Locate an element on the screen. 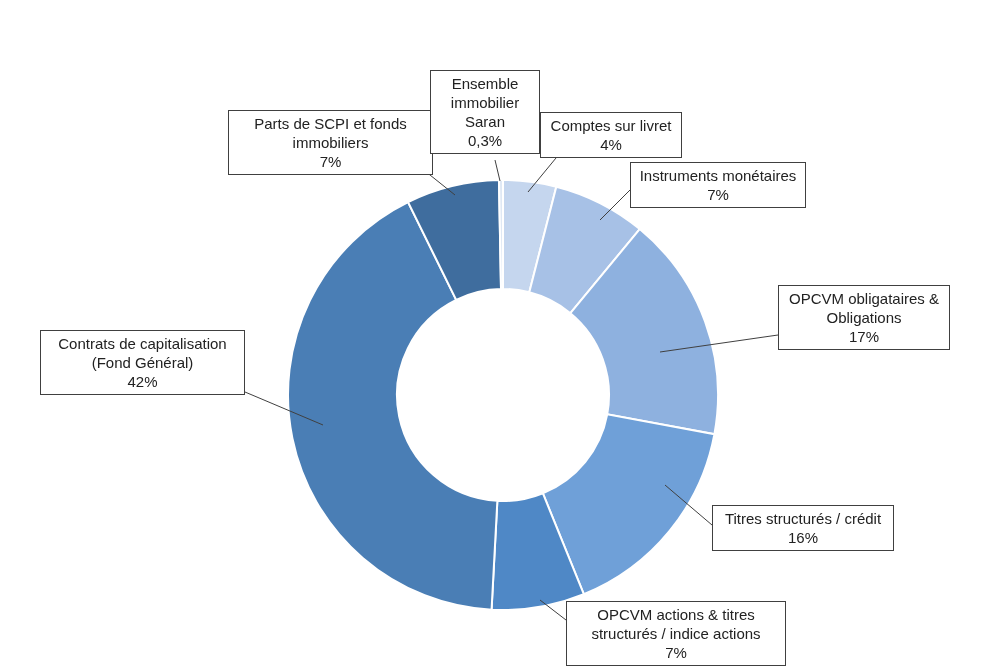 This screenshot has width=1001, height=669. data-label: 0,3% is located at coordinates (485, 140).